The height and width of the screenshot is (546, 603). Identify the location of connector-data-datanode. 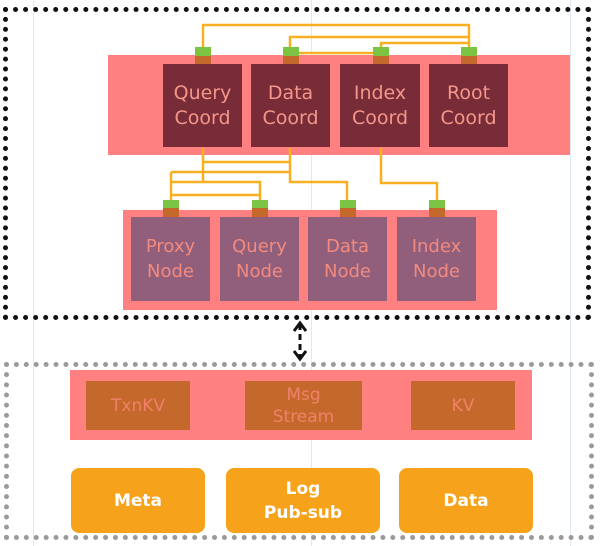
(318, 174).